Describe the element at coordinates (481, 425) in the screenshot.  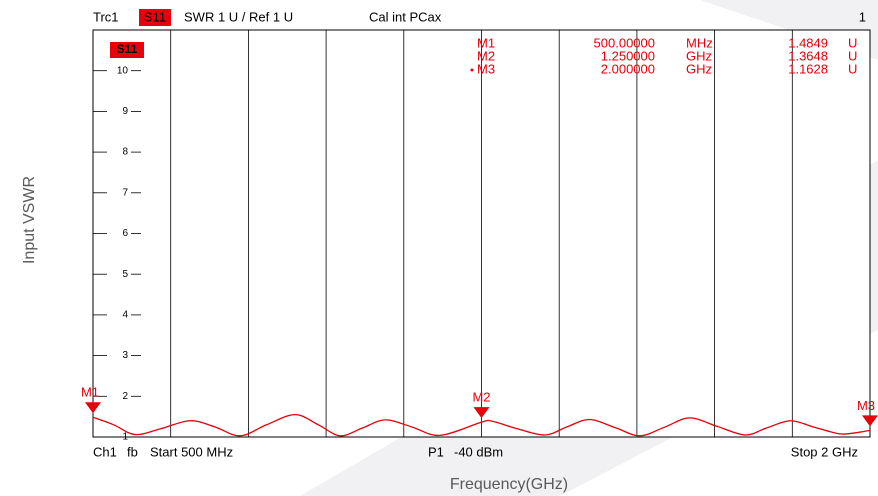
I see `trace` at that location.